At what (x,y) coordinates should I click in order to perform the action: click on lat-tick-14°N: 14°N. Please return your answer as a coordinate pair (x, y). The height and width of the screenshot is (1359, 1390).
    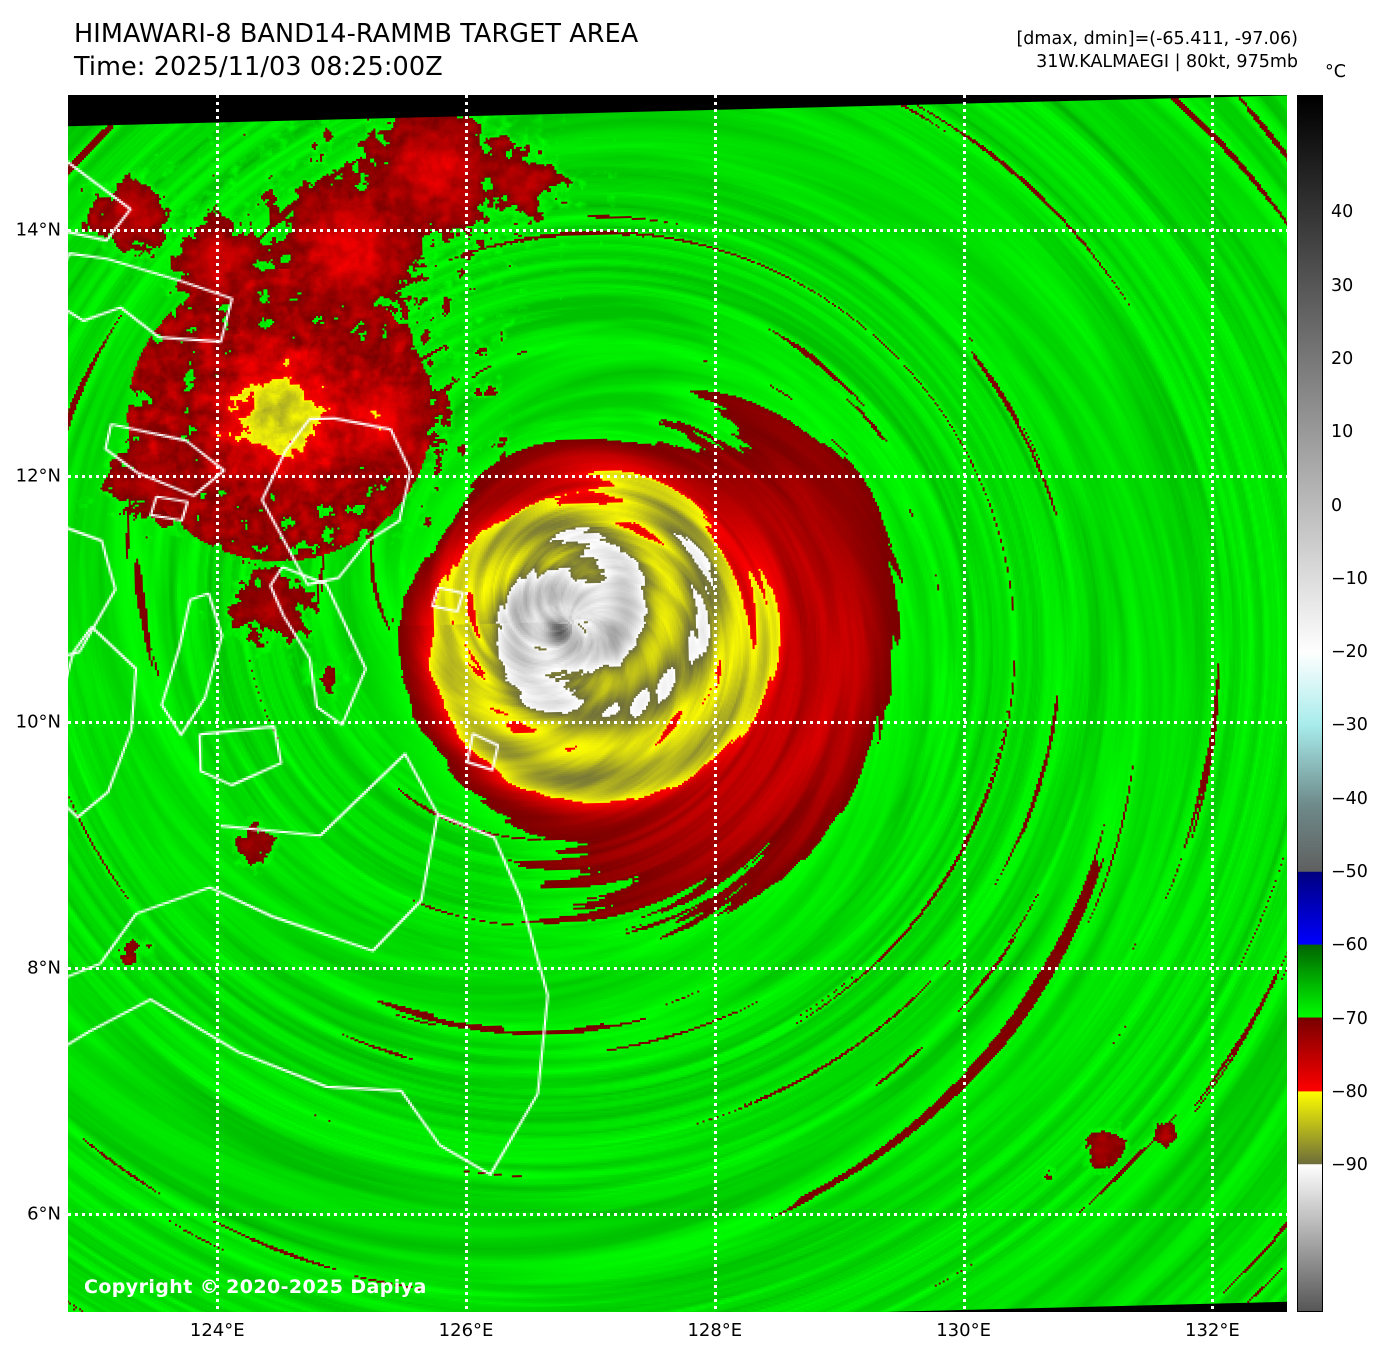
    Looking at the image, I should click on (38, 230).